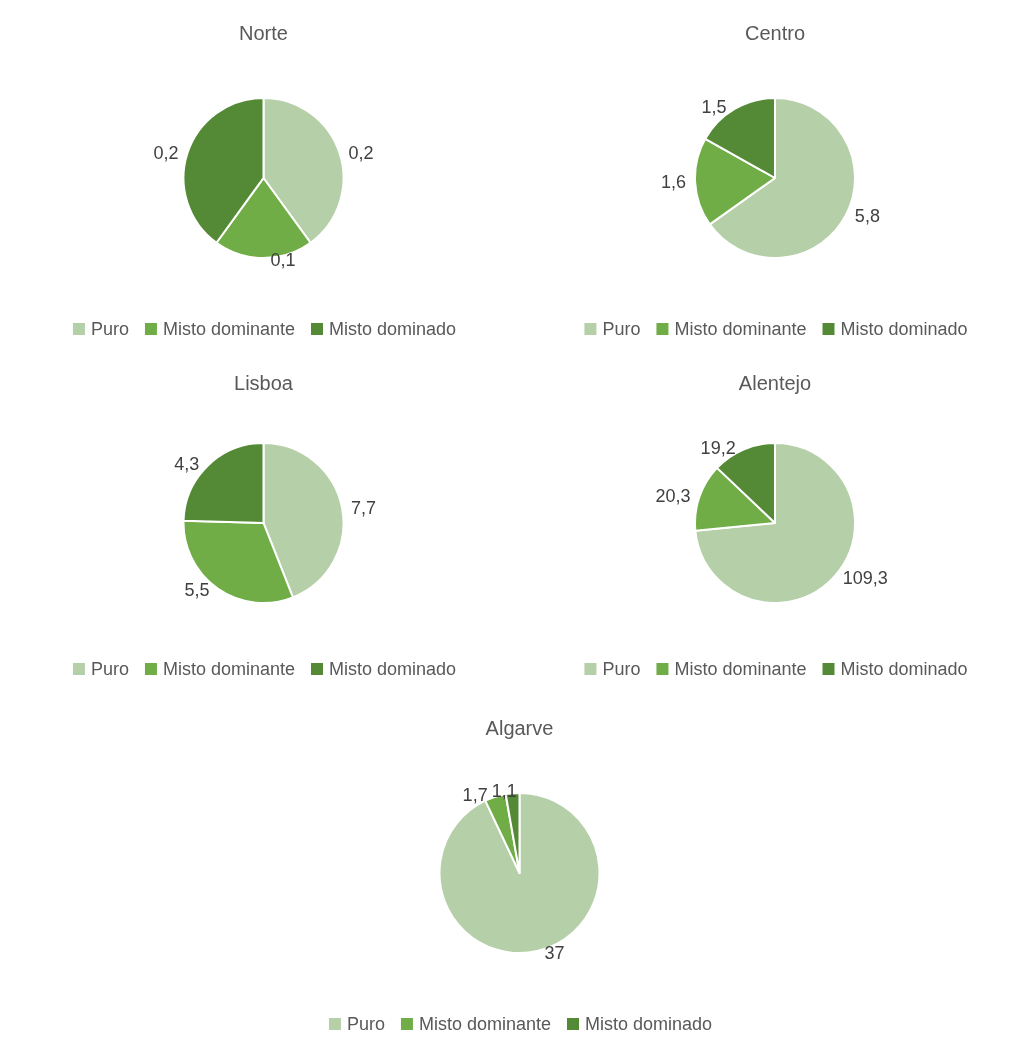 This screenshot has width=1023, height=1039. Describe the element at coordinates (865, 578) in the screenshot. I see `data-label: 109,3` at that location.